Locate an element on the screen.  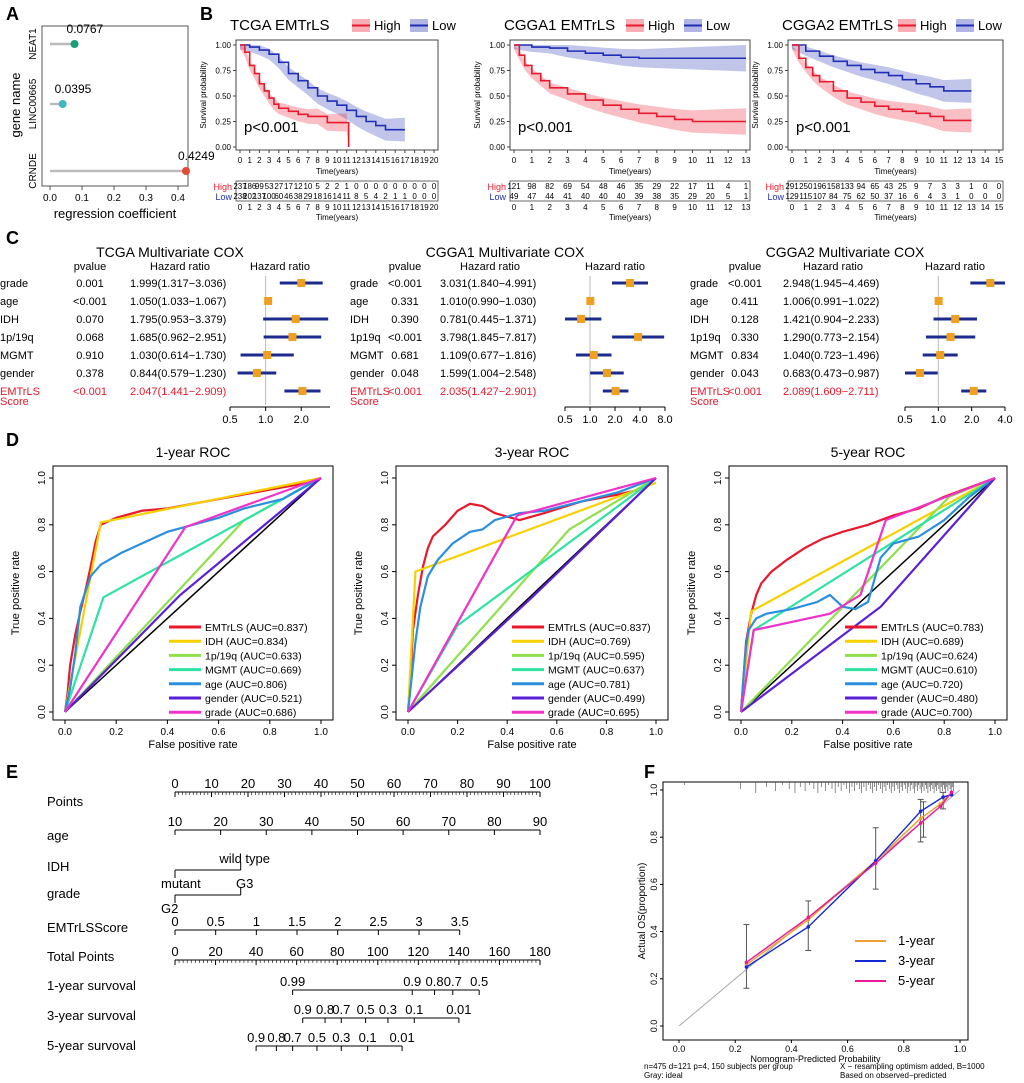
panel-label-c: C is located at coordinates (12, 238).